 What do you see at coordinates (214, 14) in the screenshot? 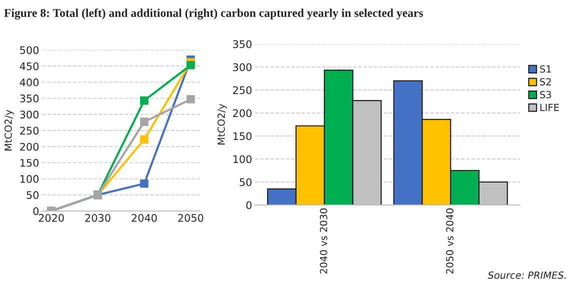
I see `chart-title: Figure 8: Total (left) and additional (right) carbon captured yearly in selected years` at bounding box center [214, 14].